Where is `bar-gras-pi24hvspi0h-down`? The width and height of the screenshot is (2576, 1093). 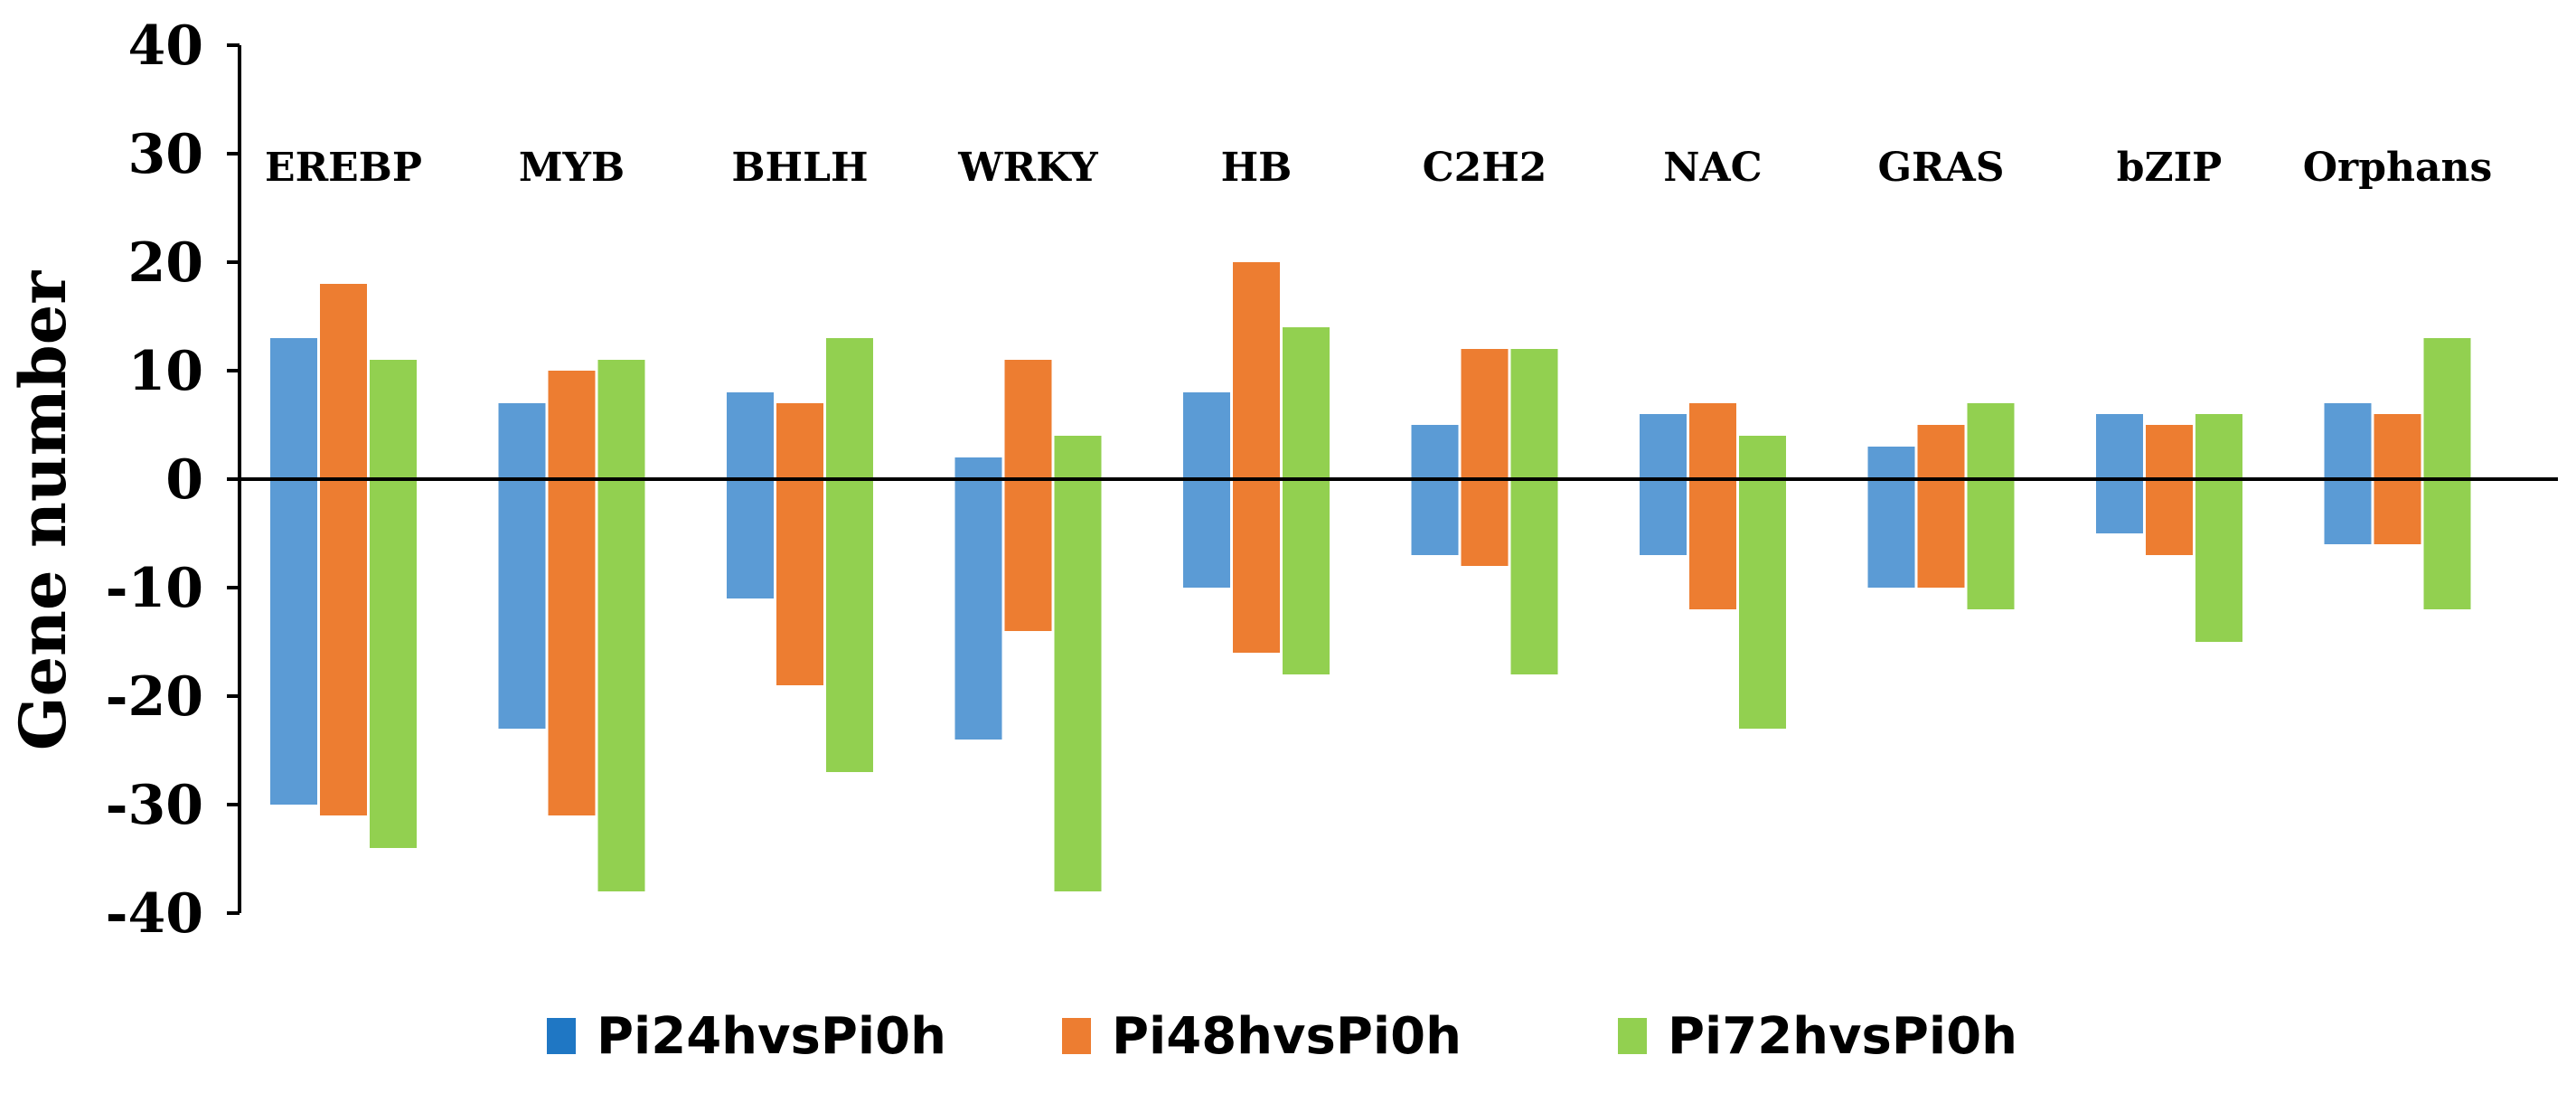
bar-gras-pi24hvspi0h-down is located at coordinates (1891, 533).